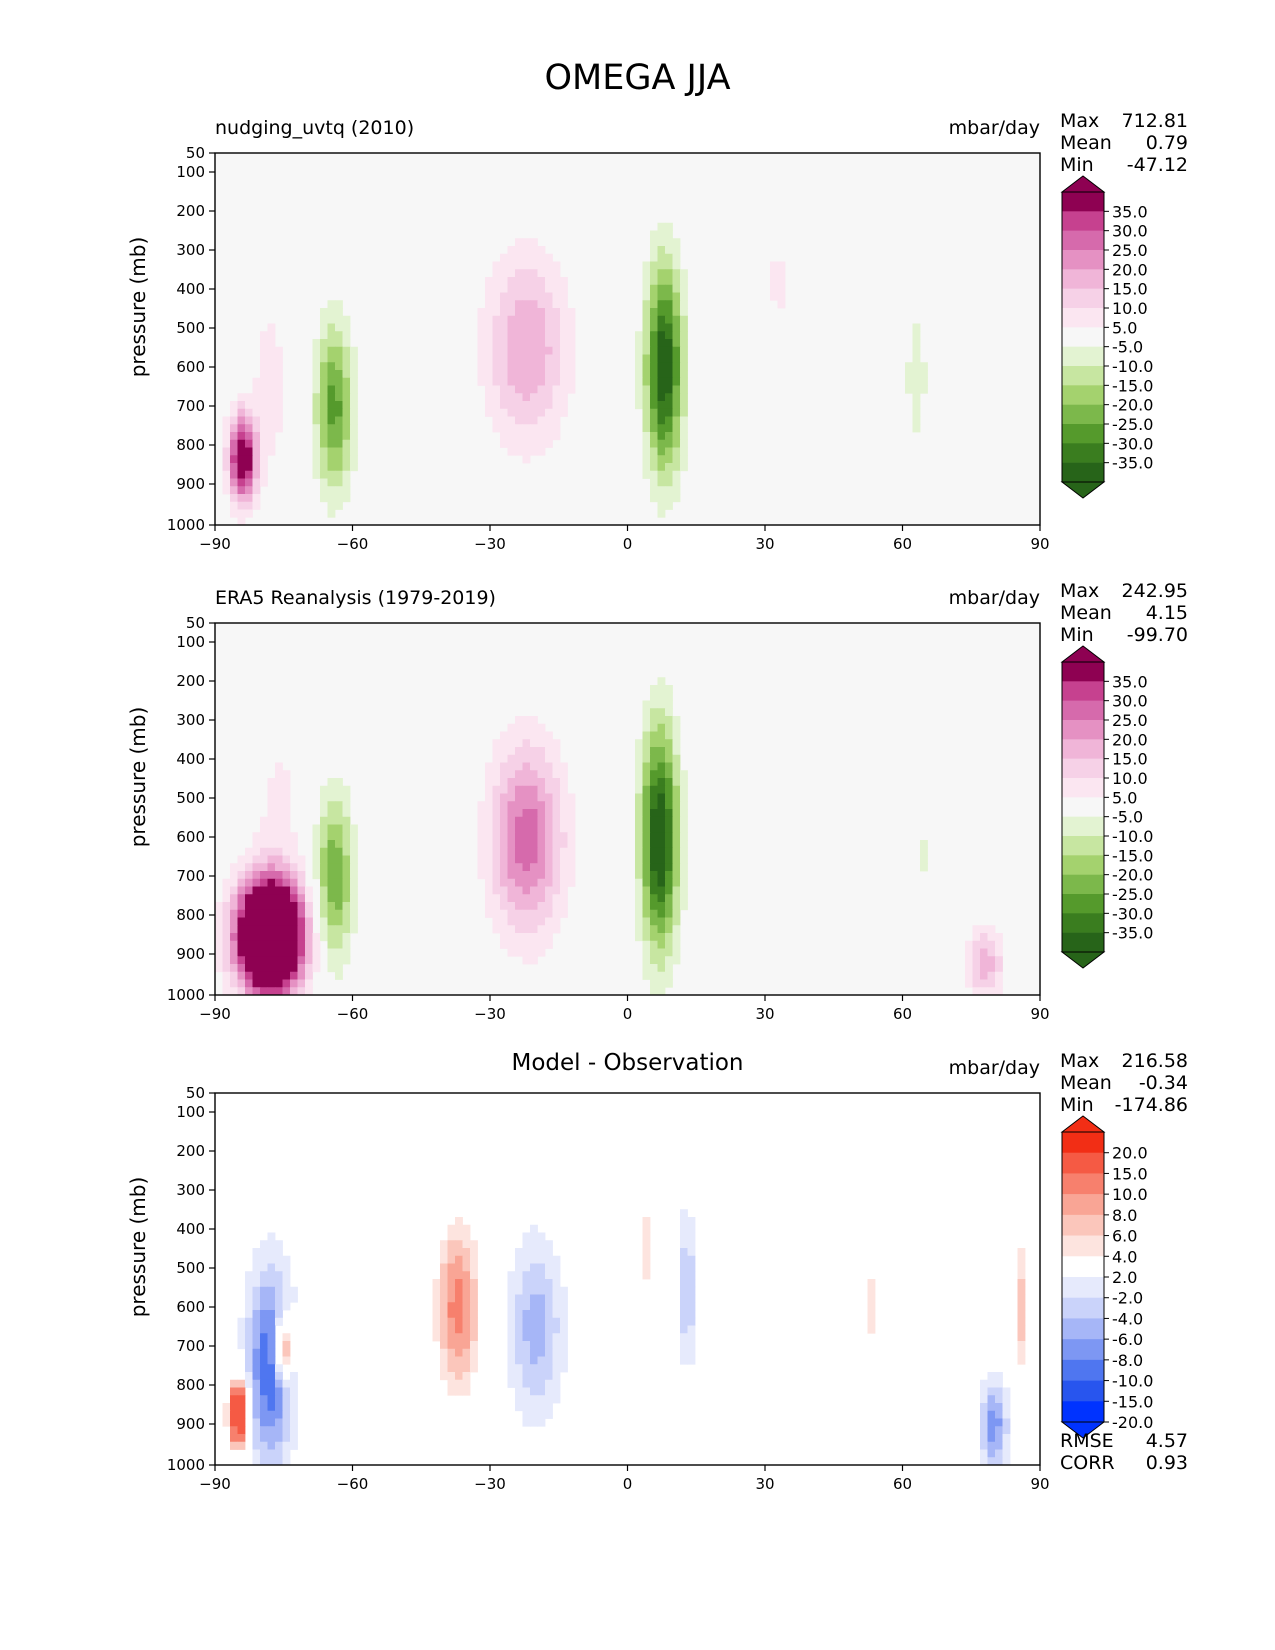 The height and width of the screenshot is (1650, 1275). I want to click on colorbar-label: 15.0, so click(1130, 759).